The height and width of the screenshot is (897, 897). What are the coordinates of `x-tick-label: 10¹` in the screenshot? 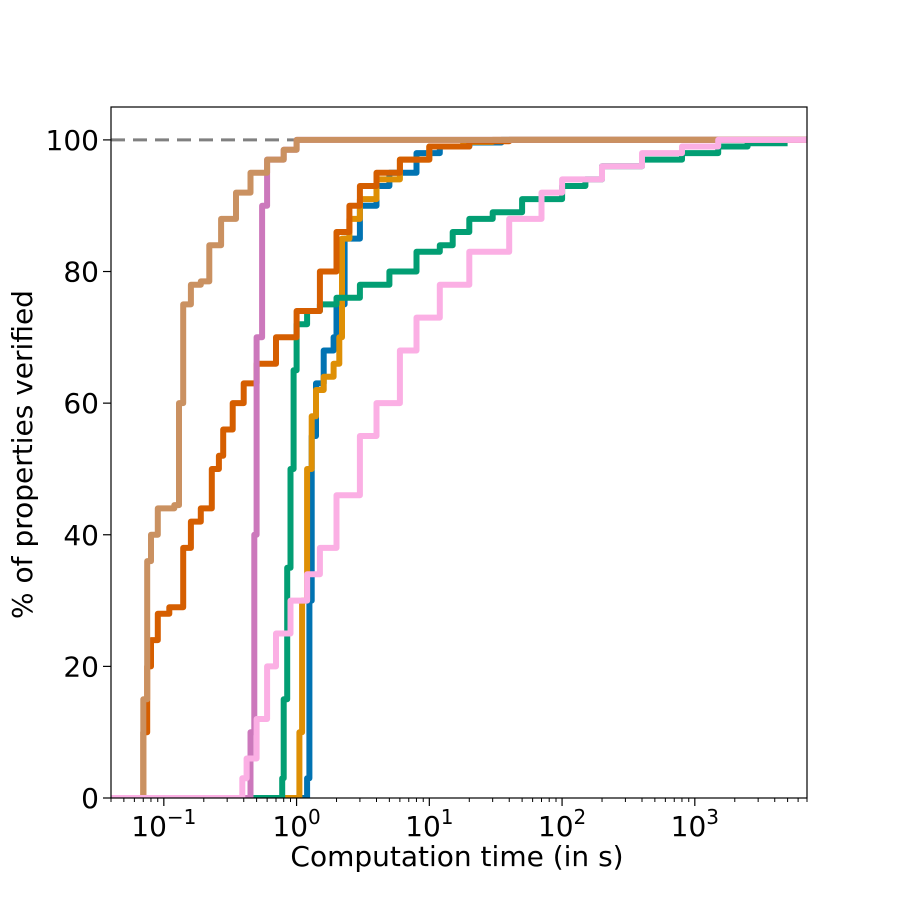 It's located at (429, 824).